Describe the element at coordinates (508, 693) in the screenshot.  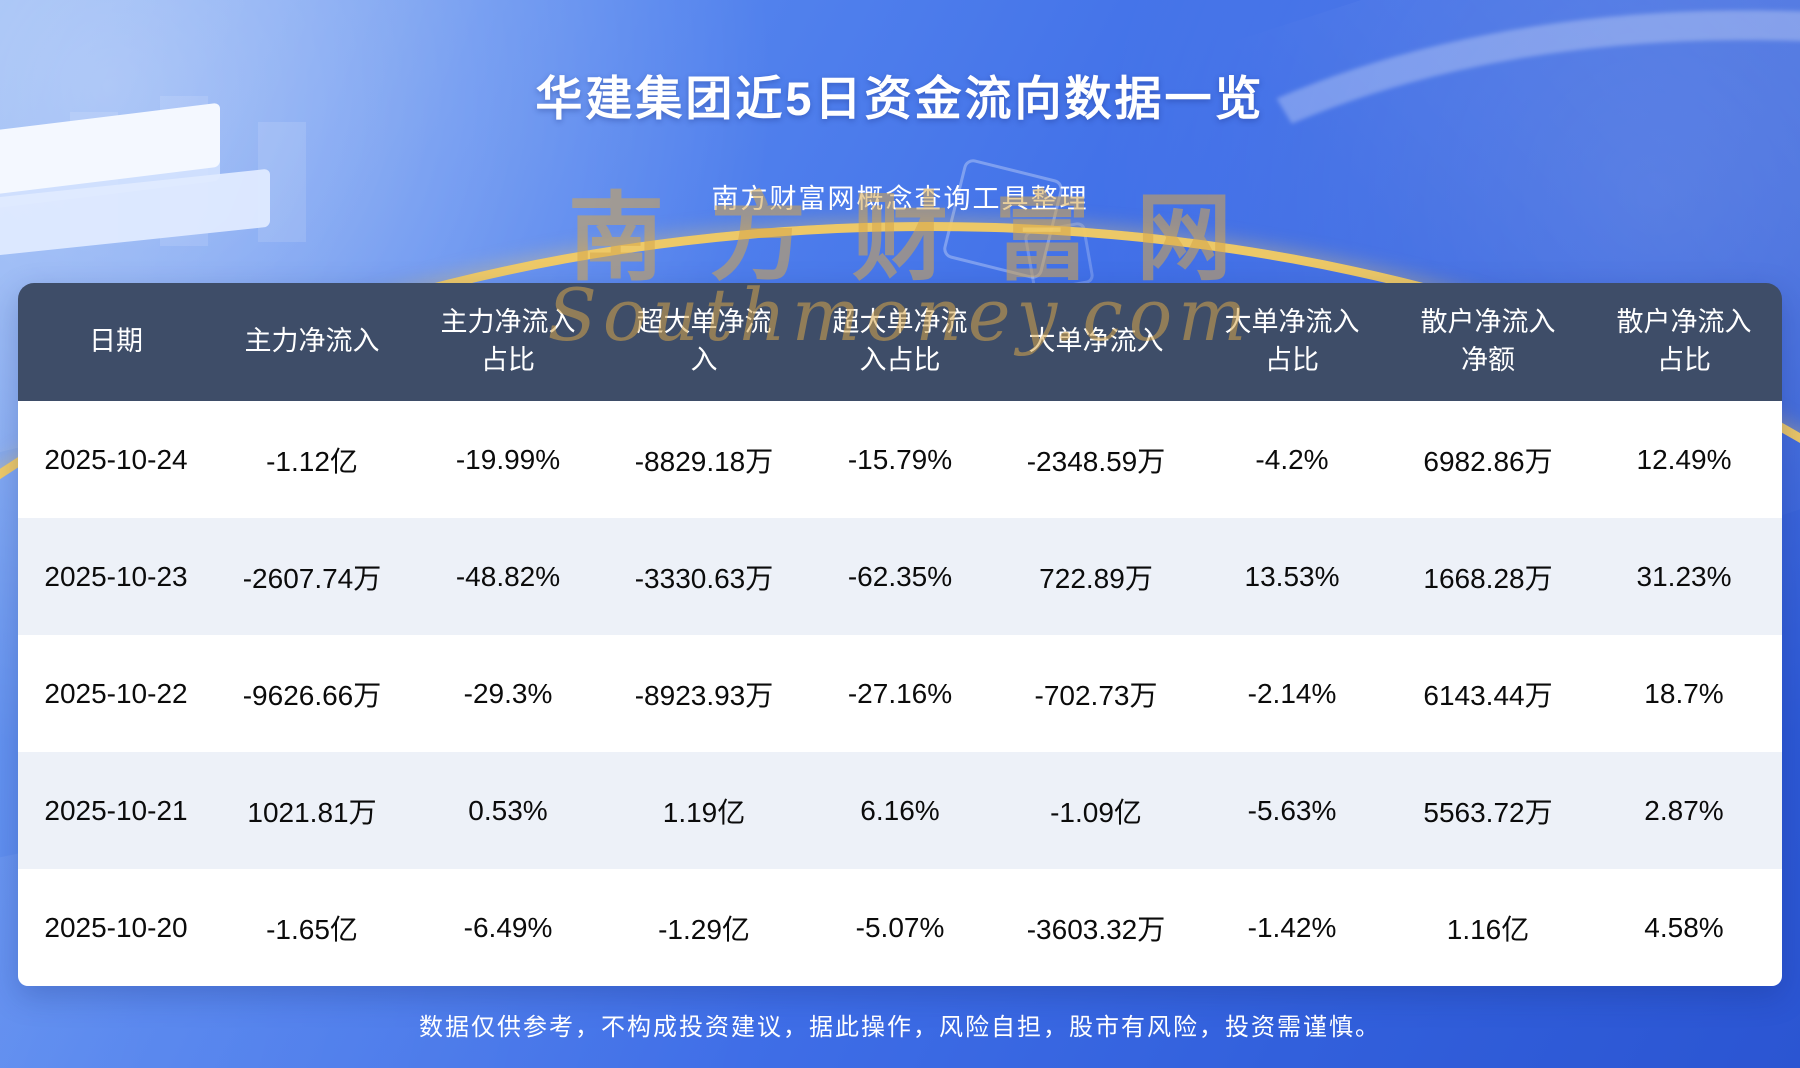
I see `value-cell: -29.3%` at that location.